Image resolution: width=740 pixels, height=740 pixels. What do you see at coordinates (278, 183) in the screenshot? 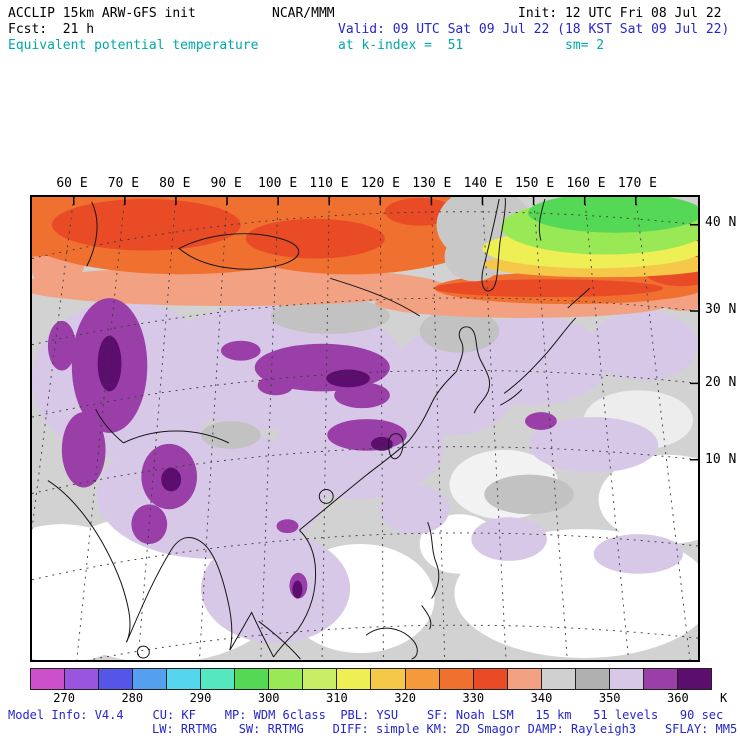
I see `lon-label: 100 E` at bounding box center [278, 183].